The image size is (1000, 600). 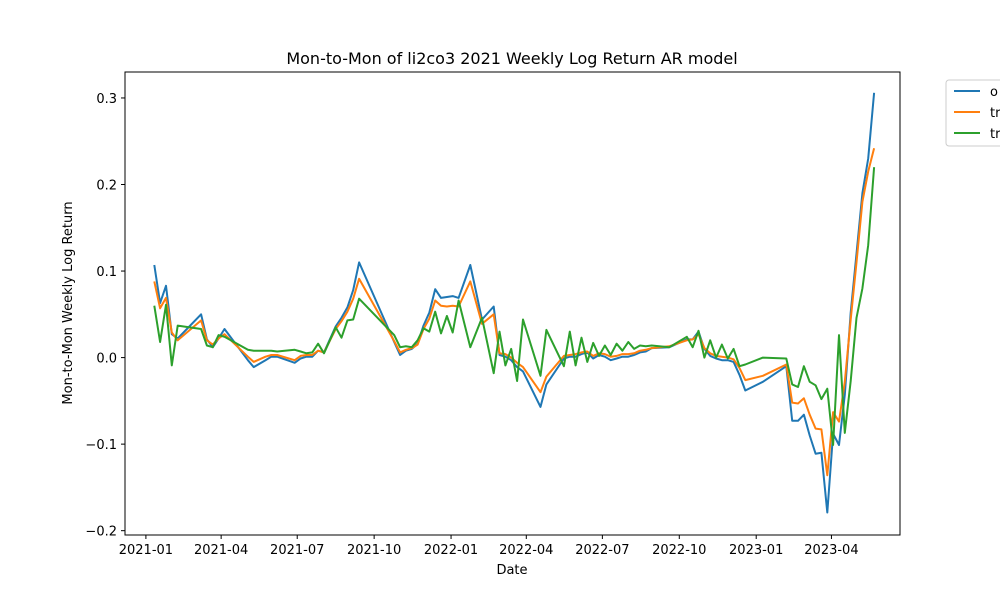 What do you see at coordinates (221, 550) in the screenshot?
I see `x-tick-label: 2021-04` at bounding box center [221, 550].